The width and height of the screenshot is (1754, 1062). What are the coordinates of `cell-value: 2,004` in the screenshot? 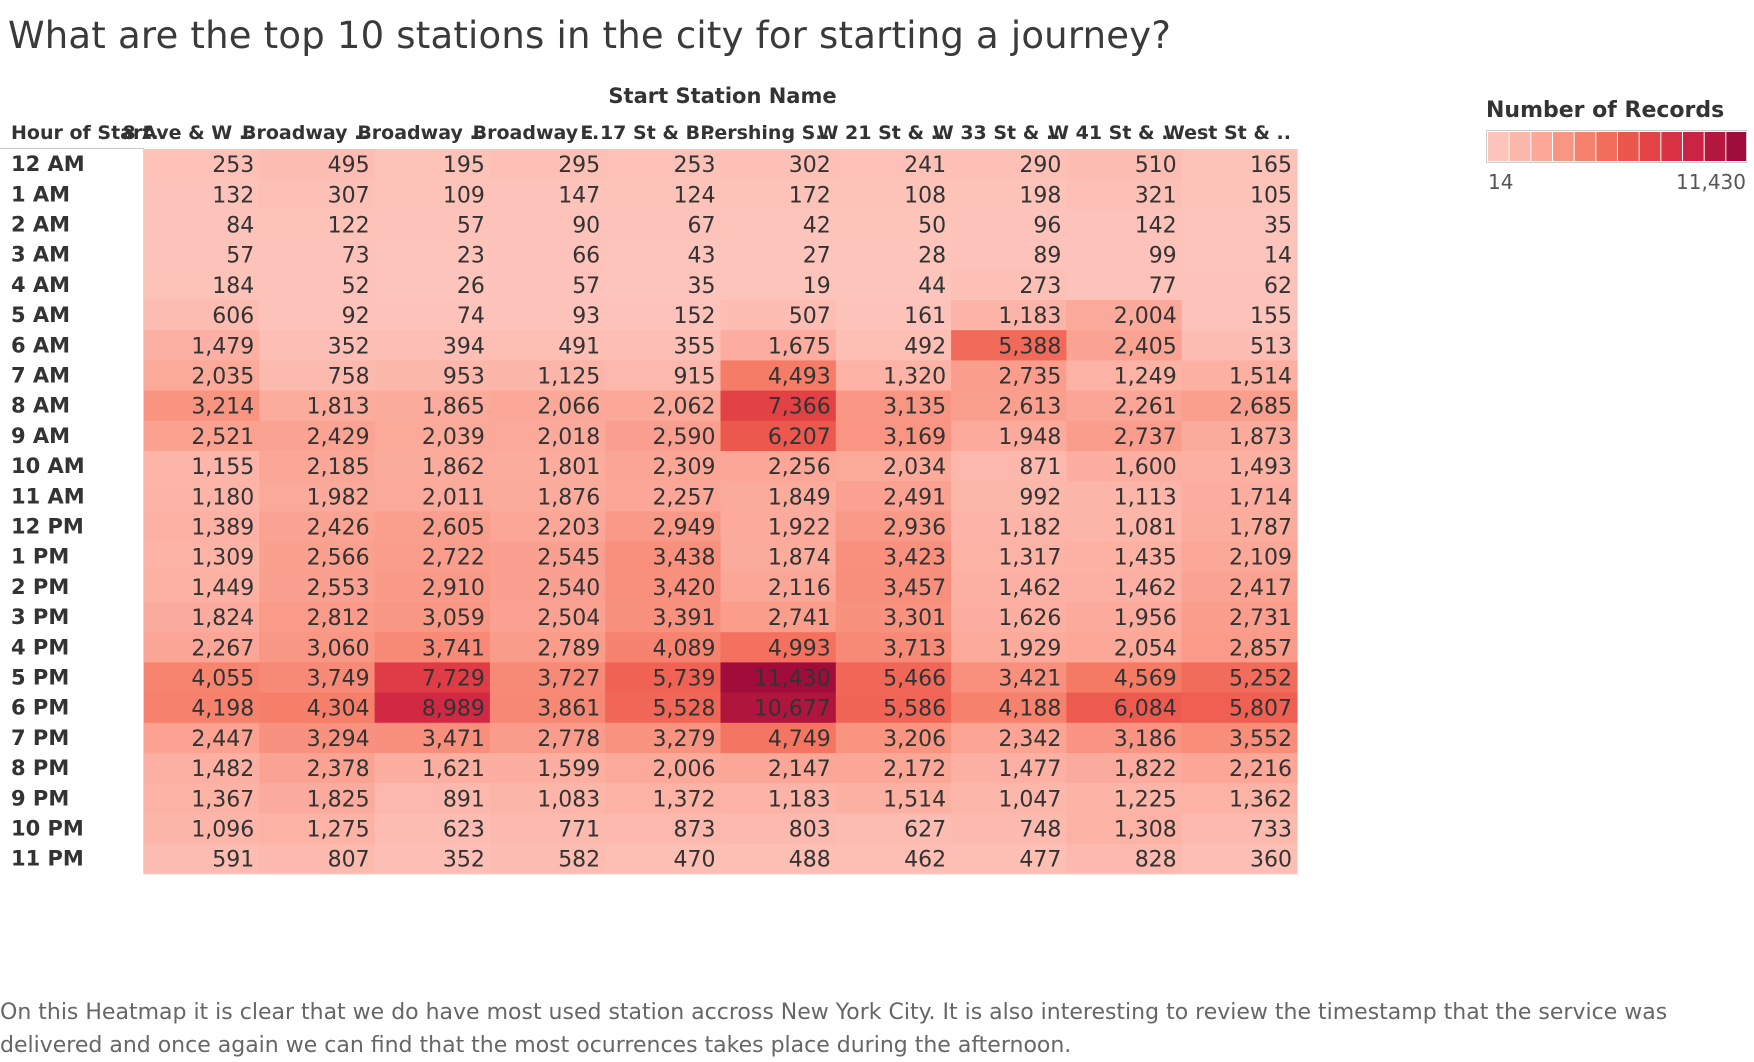 It's located at (1145, 316).